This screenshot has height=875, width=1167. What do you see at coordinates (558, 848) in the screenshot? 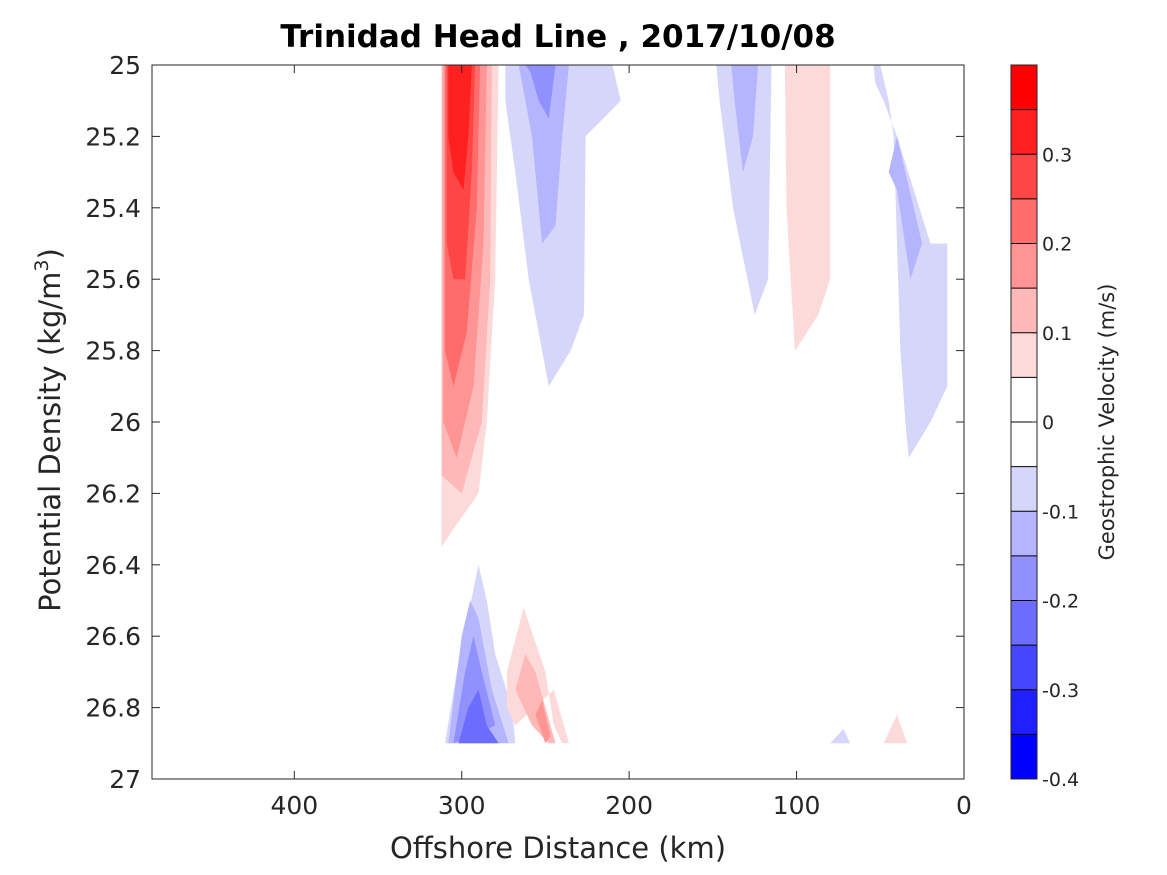
I see `x-axis-label: Offshore Distance (km)` at bounding box center [558, 848].